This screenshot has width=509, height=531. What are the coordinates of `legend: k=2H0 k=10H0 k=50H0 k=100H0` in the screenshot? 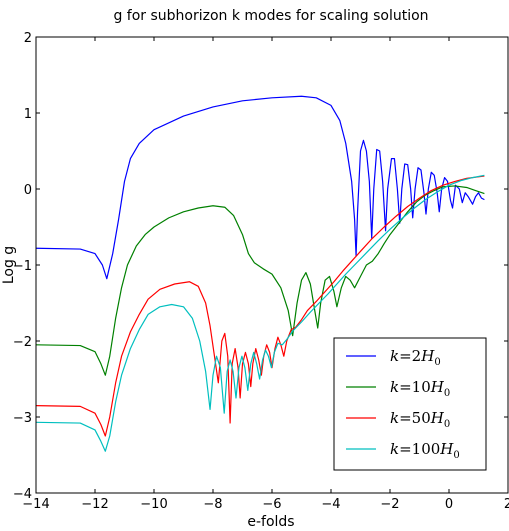 It's located at (410, 404).